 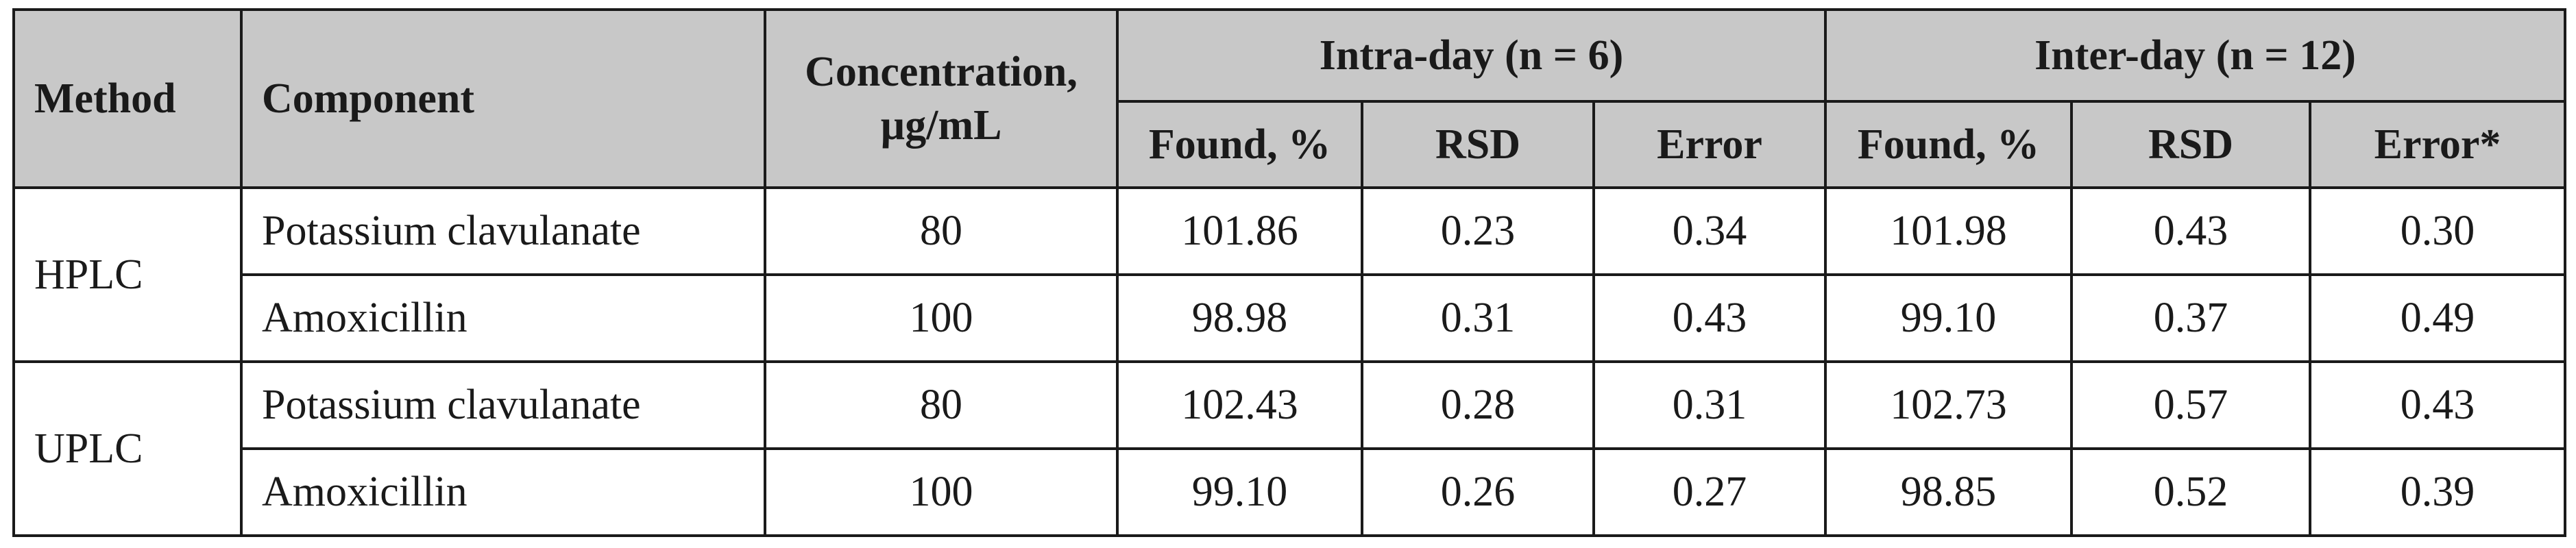 What do you see at coordinates (2438, 231) in the screenshot?
I see `inter-error-cell: 0.30` at bounding box center [2438, 231].